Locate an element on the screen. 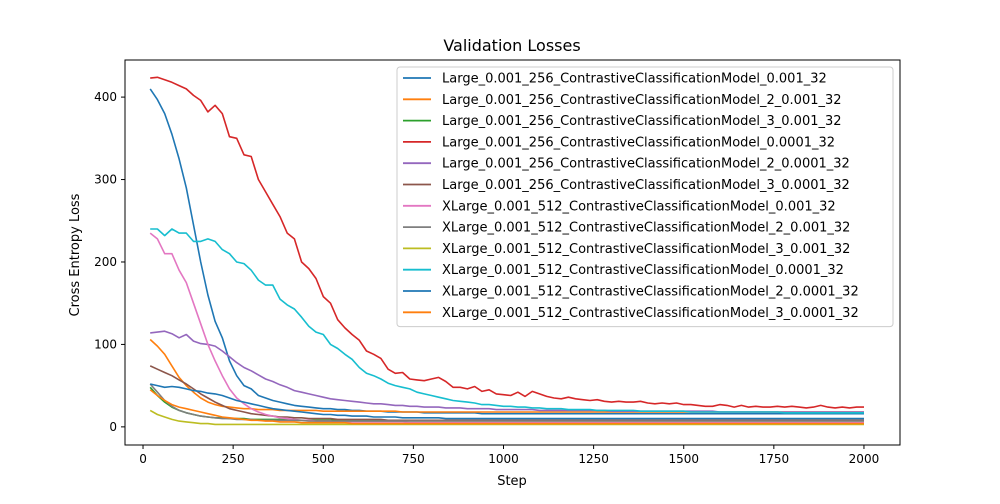 This screenshot has width=1000, height=504. x-tick-label: 1000 is located at coordinates (503, 459).